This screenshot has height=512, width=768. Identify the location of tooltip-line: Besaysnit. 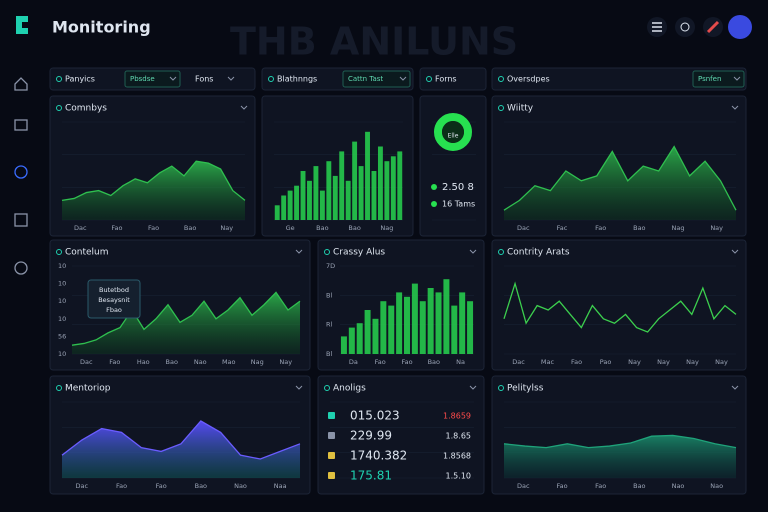
(114, 300).